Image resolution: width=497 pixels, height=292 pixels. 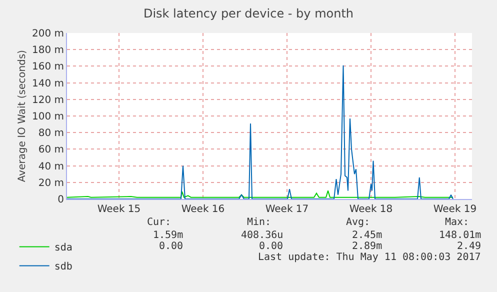 What do you see at coordinates (48, 50) in the screenshot?
I see `y-tick-label: 180 m` at bounding box center [48, 50].